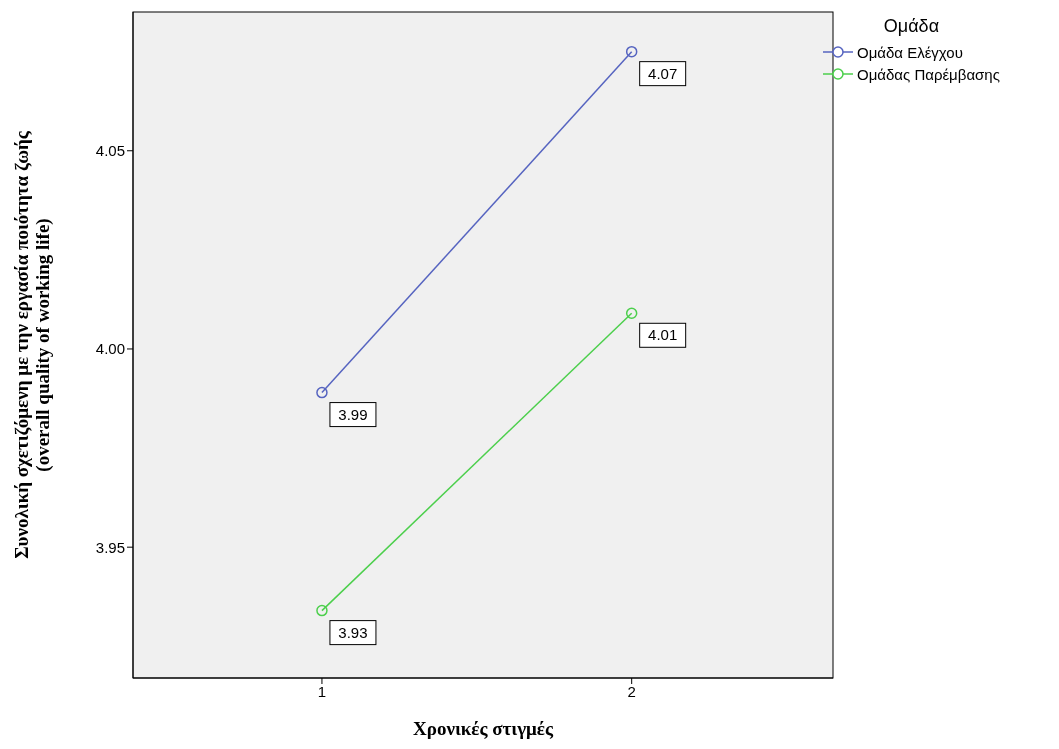 This screenshot has height=749, width=1059. What do you see at coordinates (910, 52) in the screenshot?
I see `legend-label: Ομάδα Ελέγχου` at bounding box center [910, 52].